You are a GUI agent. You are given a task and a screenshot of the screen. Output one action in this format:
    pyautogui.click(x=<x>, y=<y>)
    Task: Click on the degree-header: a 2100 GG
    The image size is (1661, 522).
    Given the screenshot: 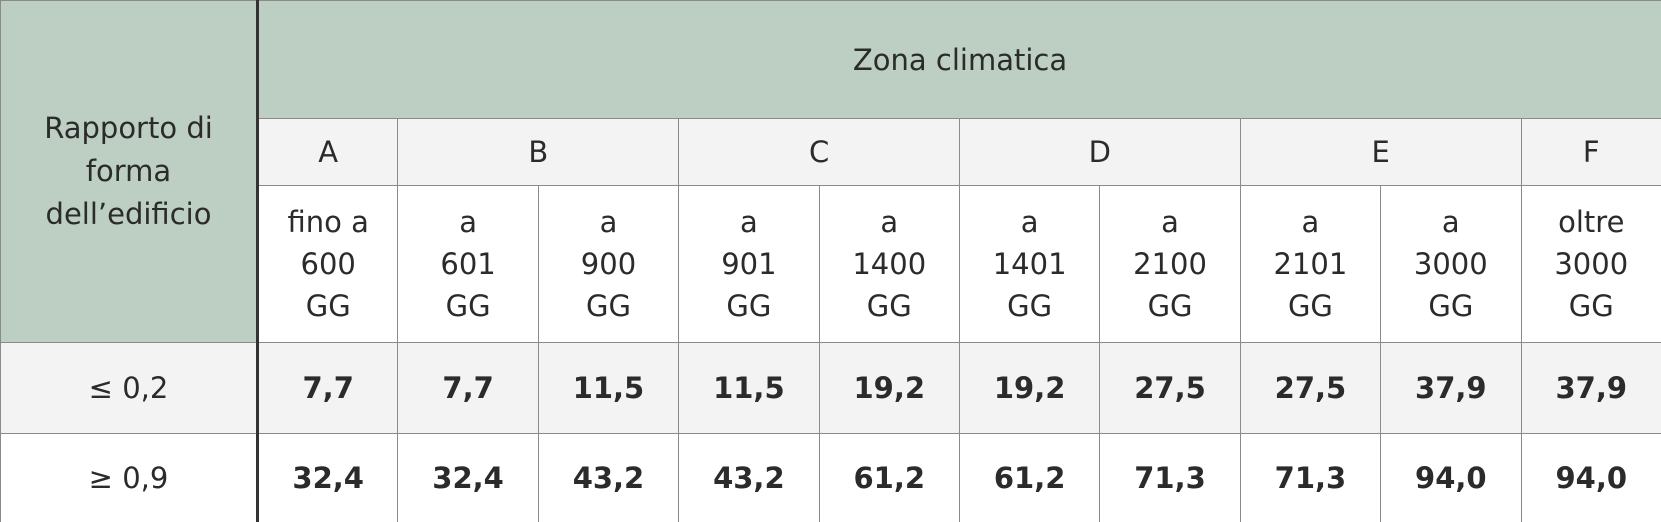 What is the action you would take?
    pyautogui.click(x=1170, y=264)
    